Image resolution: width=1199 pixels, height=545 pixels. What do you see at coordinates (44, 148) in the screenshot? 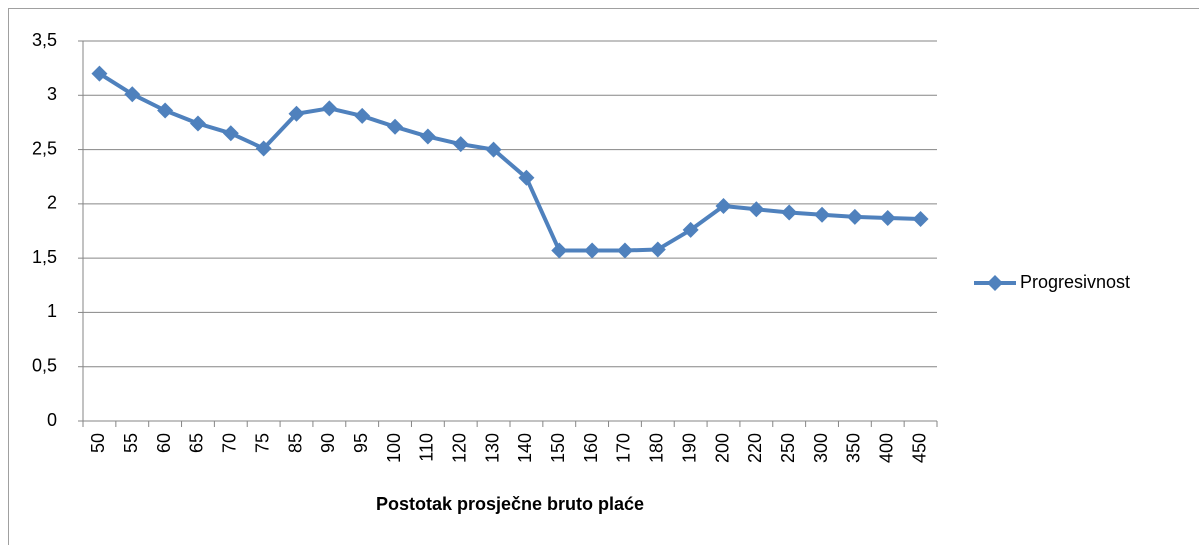
I see `y-tick-label: 2,5` at bounding box center [44, 148].